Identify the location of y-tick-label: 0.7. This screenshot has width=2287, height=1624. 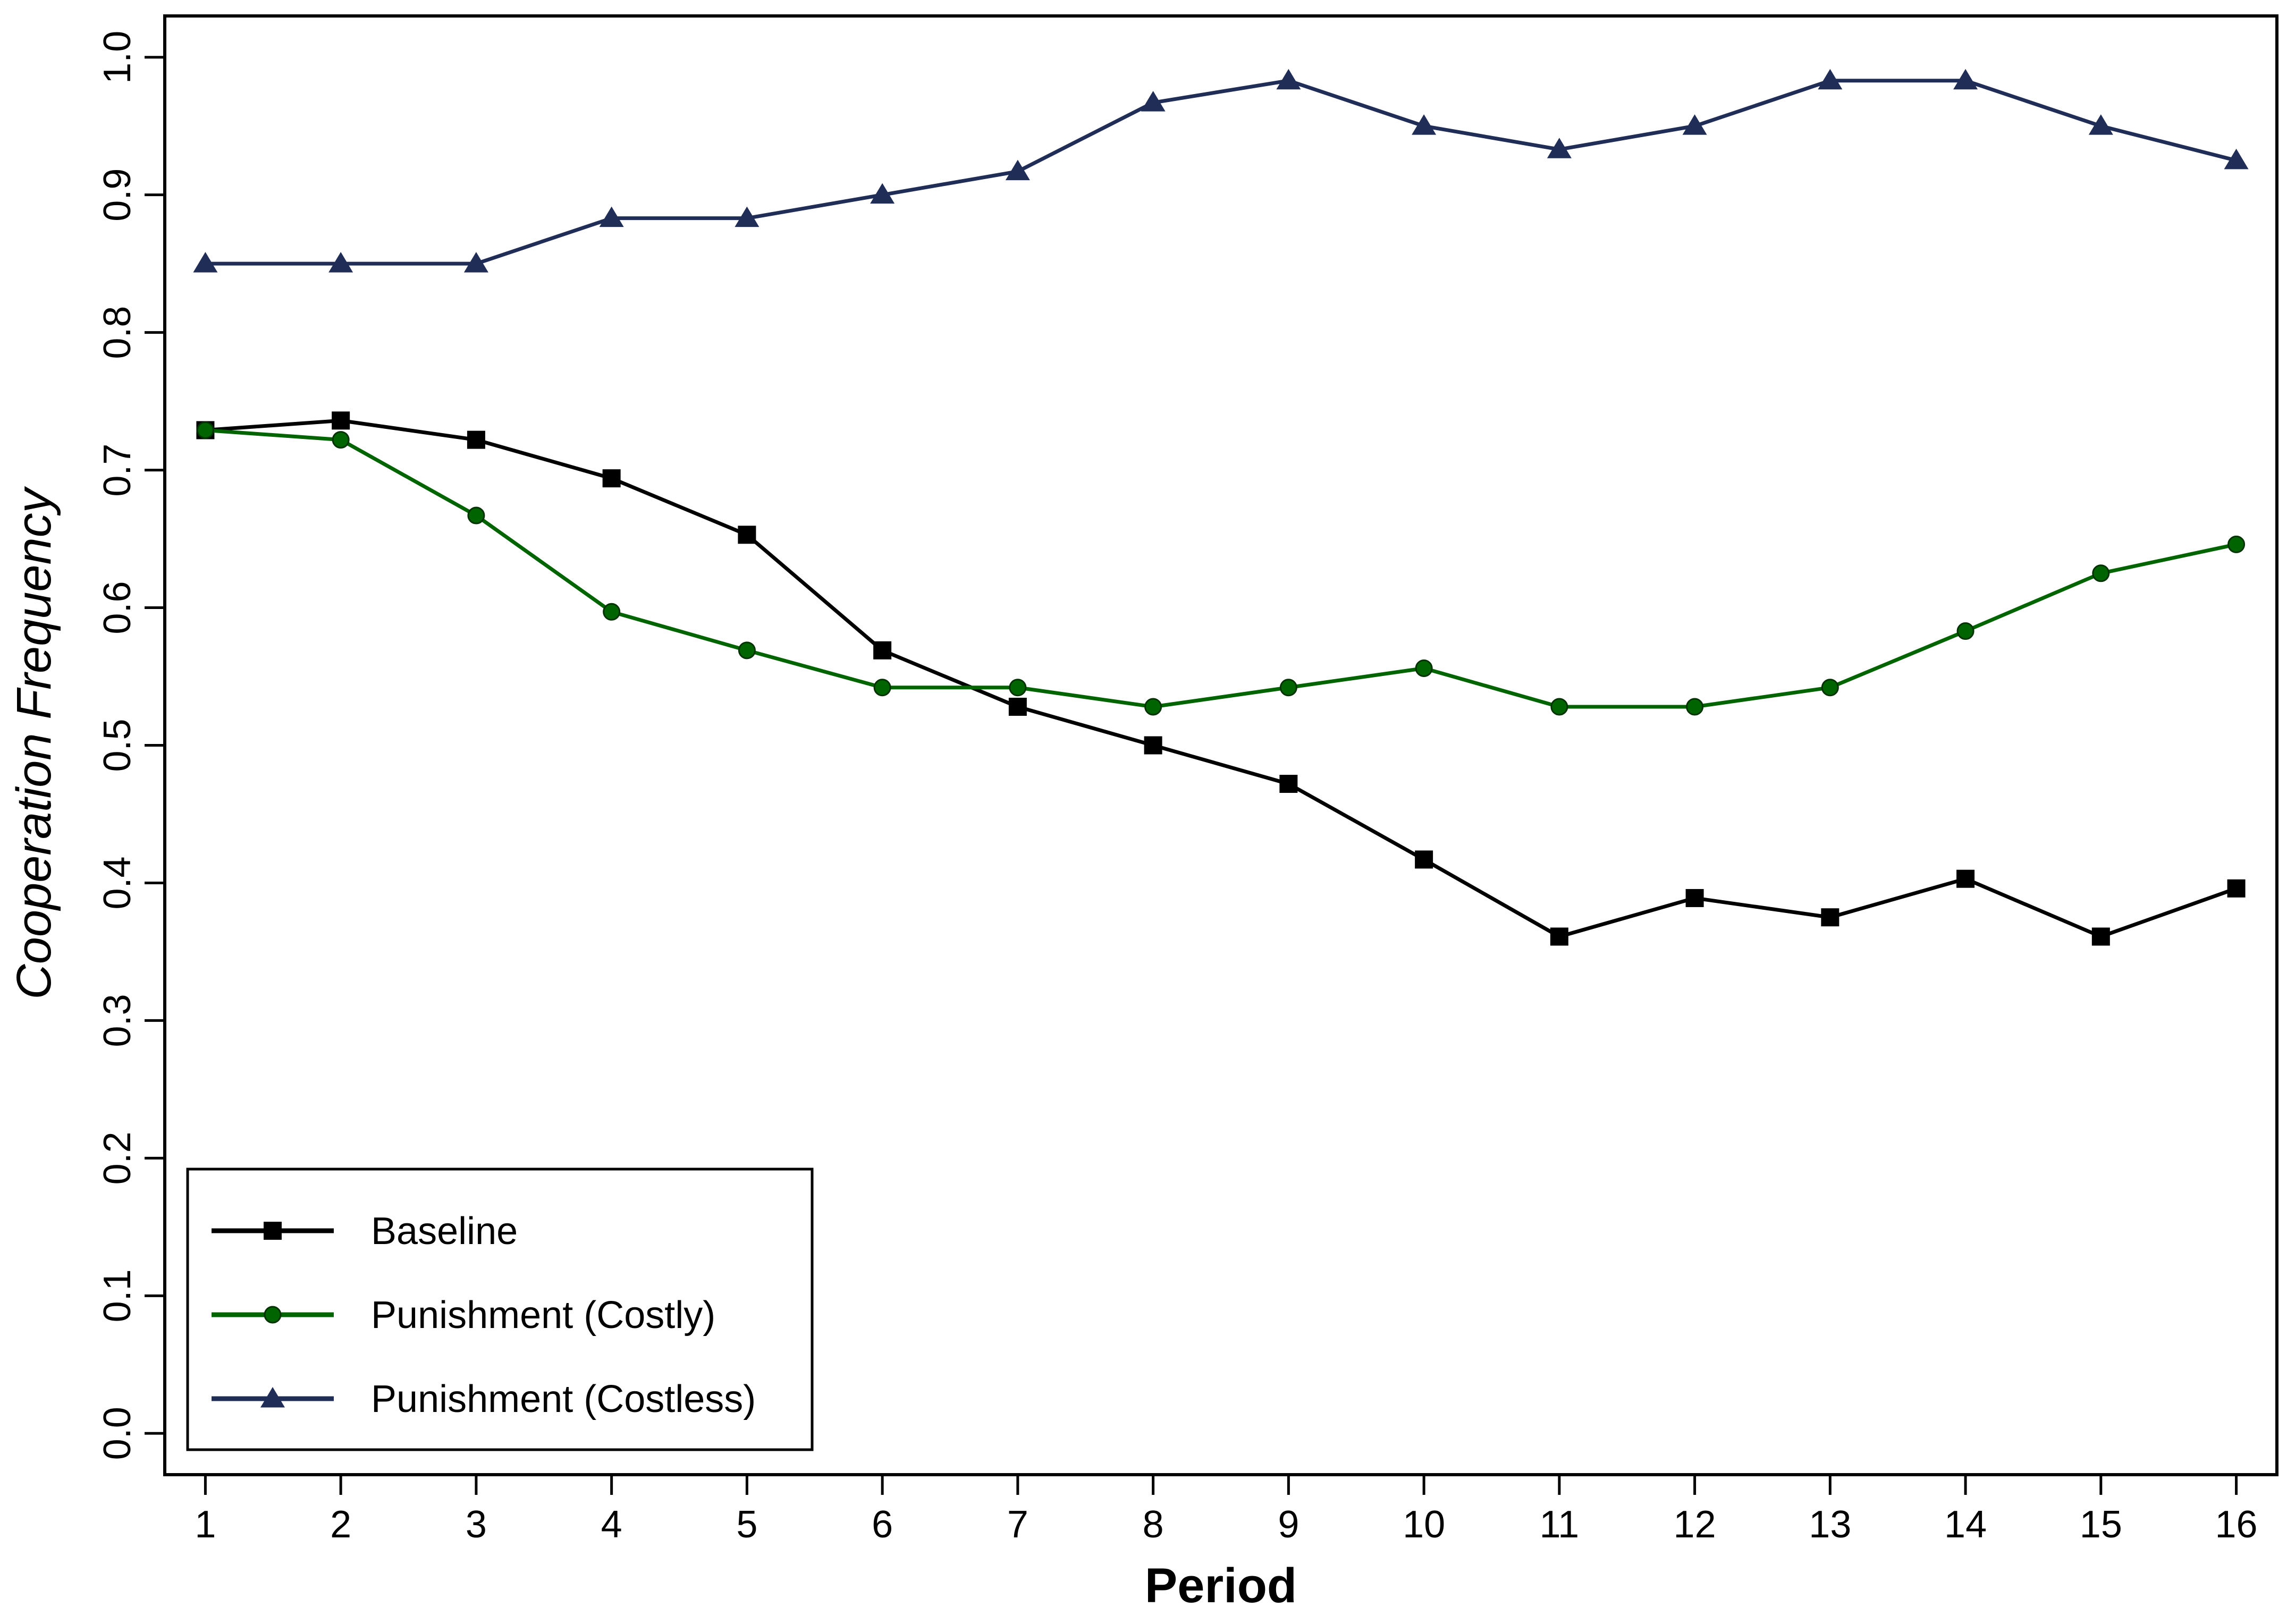
(117, 470).